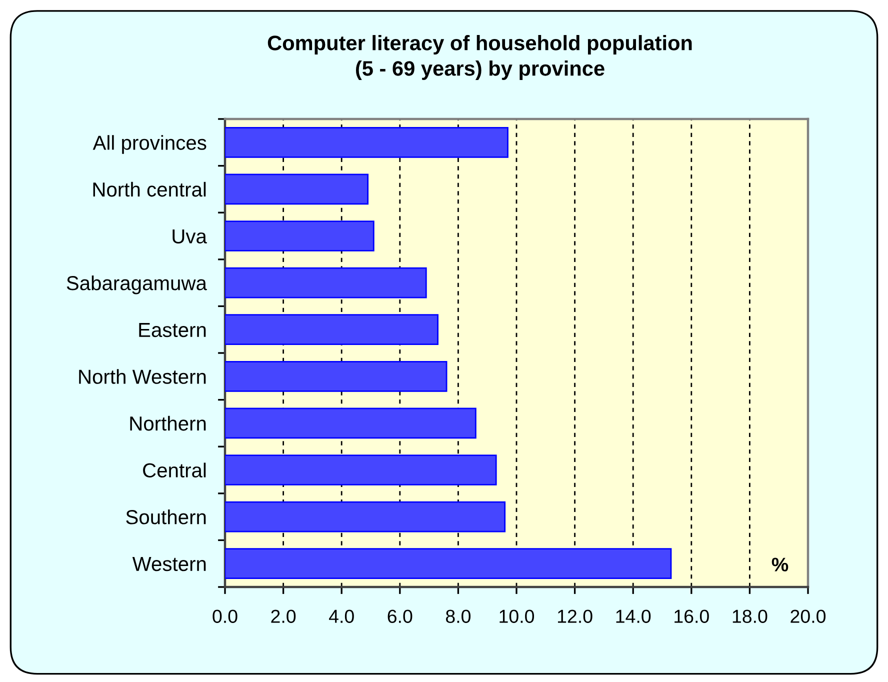 This screenshot has height=682, width=888. Describe the element at coordinates (633, 616) in the screenshot. I see `x-tick-label: 14.0` at that location.